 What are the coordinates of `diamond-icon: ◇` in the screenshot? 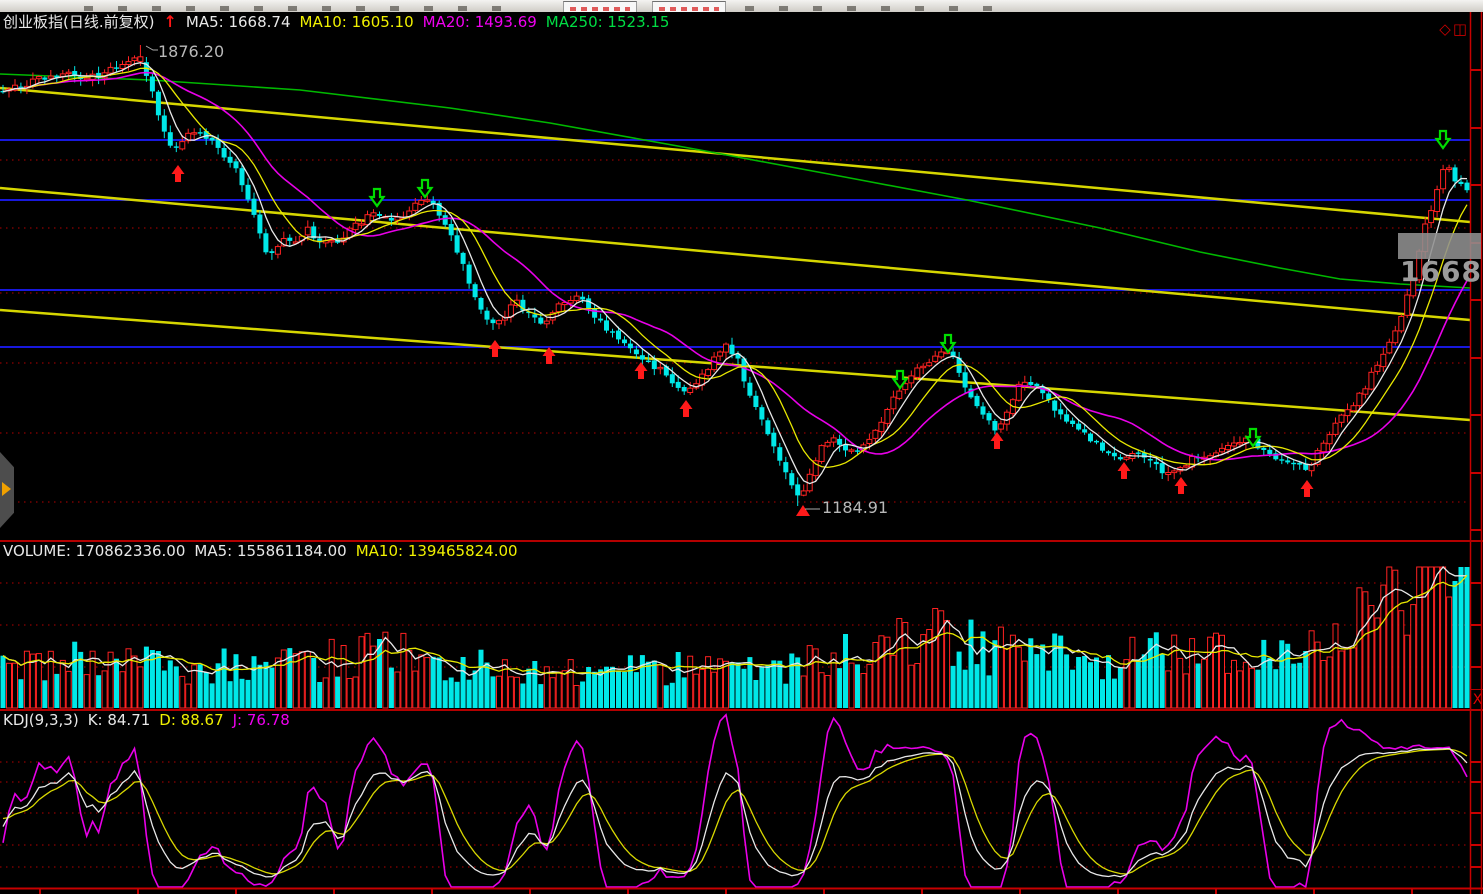 It's located at (1446, 29).